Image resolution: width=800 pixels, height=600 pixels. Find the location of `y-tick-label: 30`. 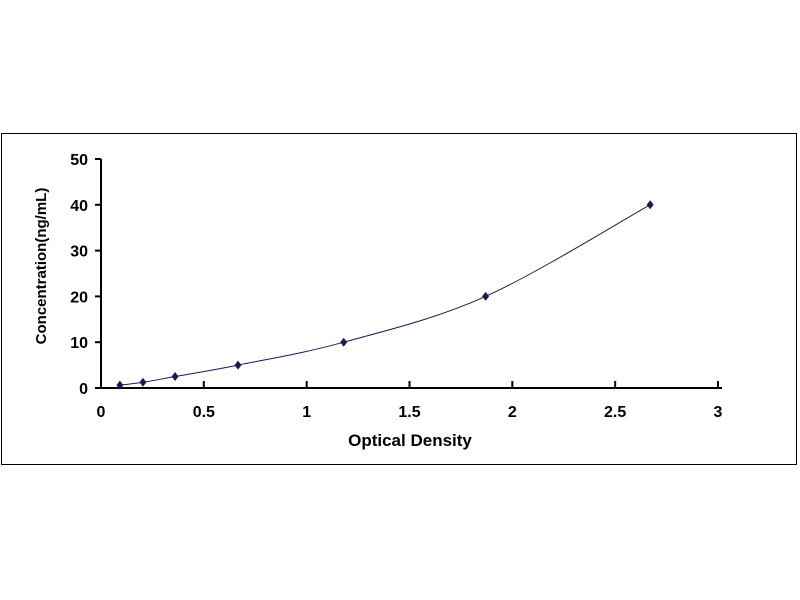

y-tick-label: 30 is located at coordinates (79, 252).